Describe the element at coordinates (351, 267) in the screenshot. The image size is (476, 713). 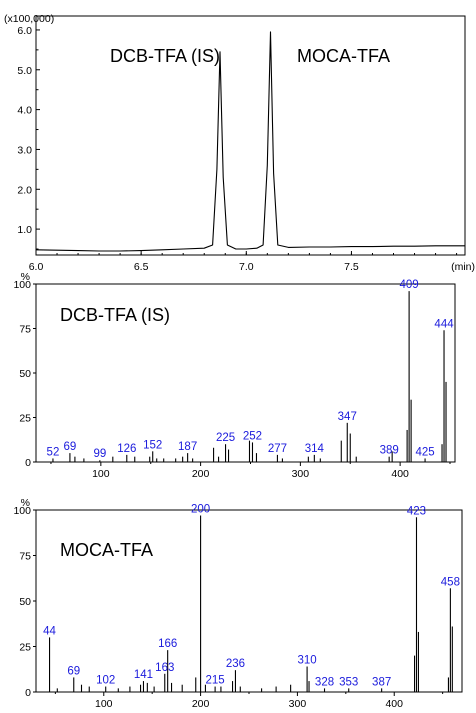
I see `x-tick-label: 7.5` at that location.